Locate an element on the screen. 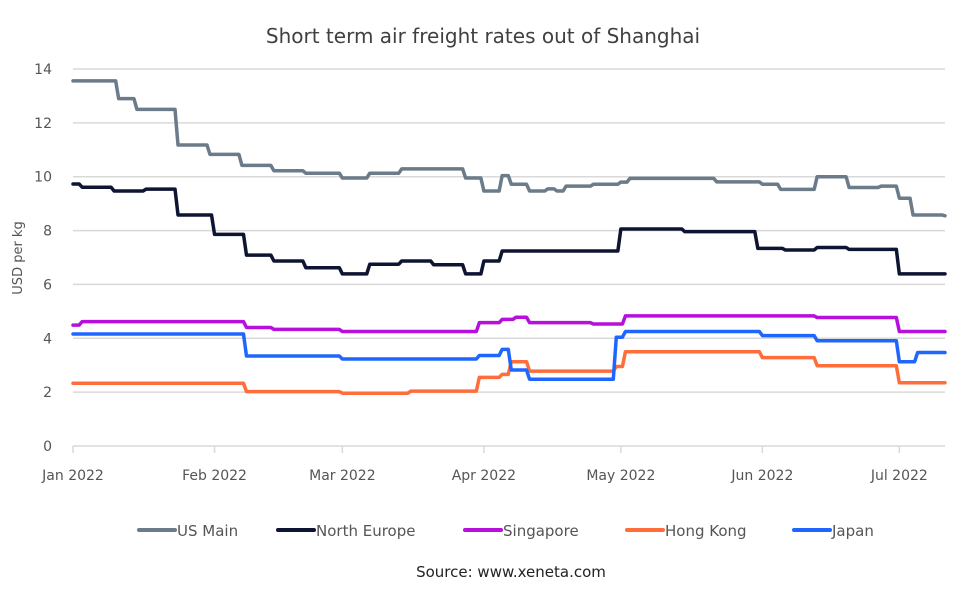 The height and width of the screenshot is (593, 966). legend-item-singapore: Singapore is located at coordinates (521, 531).